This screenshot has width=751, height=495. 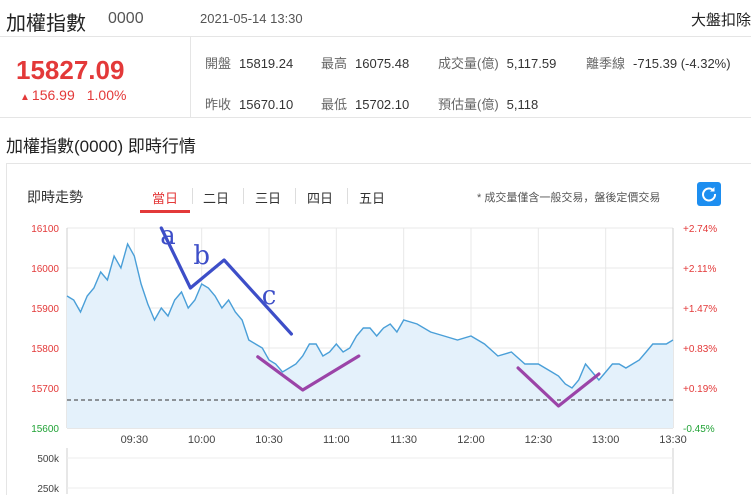 I want to click on x-tick-label: 11:30, so click(x=403, y=440).